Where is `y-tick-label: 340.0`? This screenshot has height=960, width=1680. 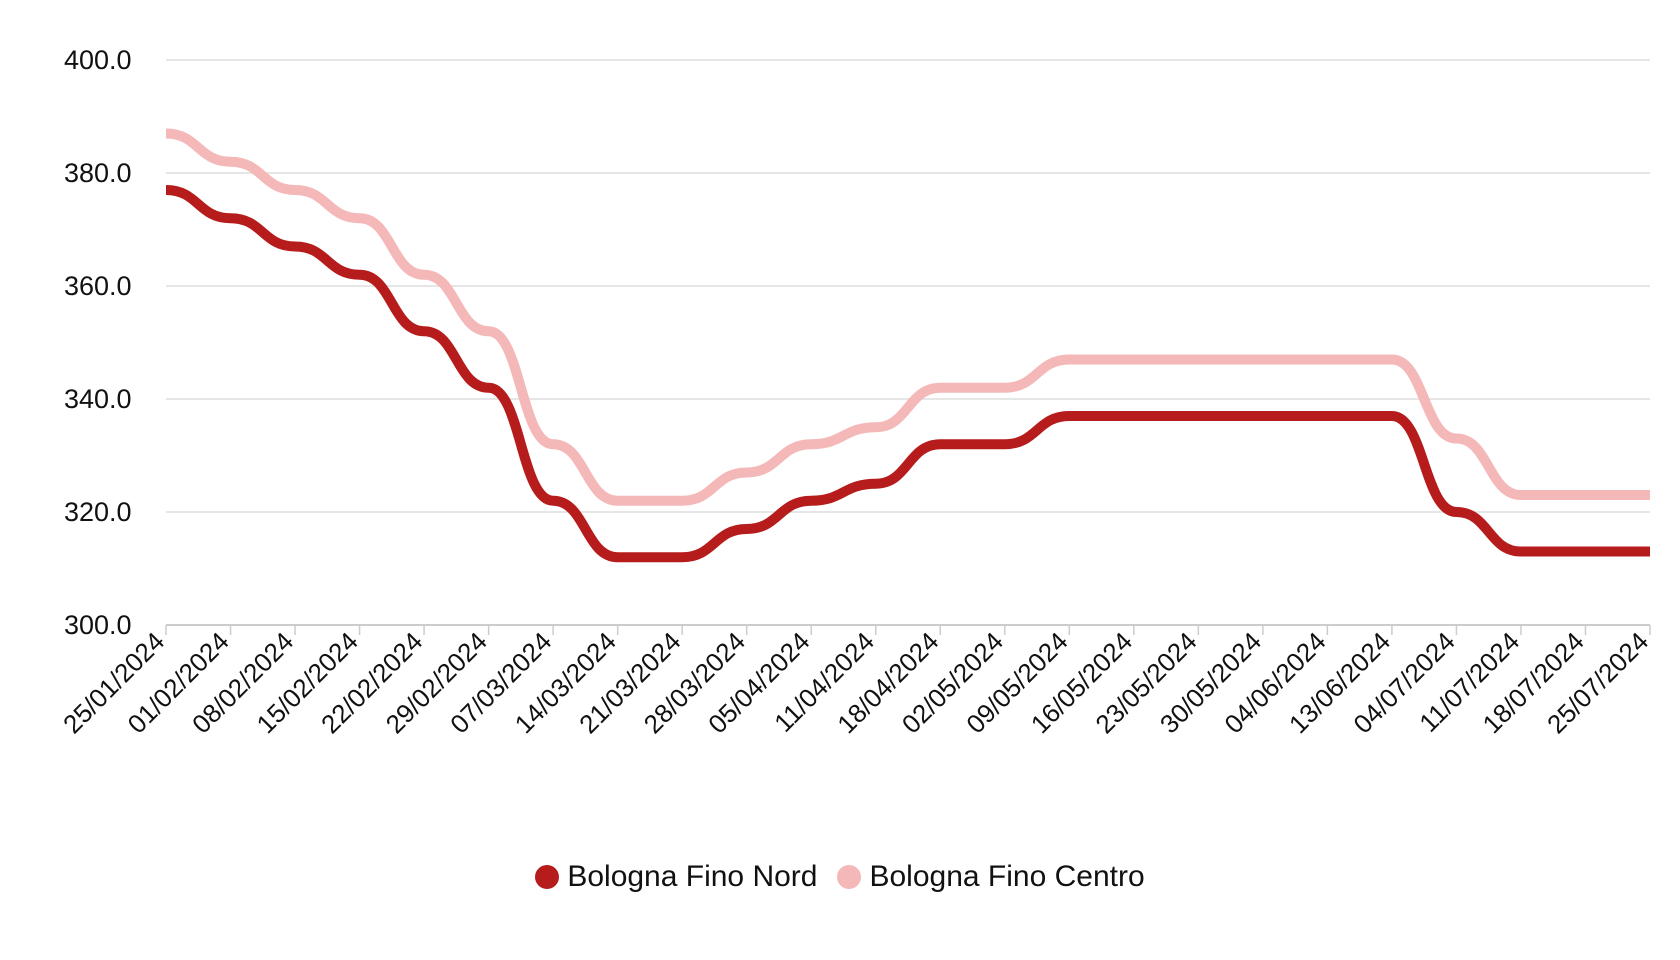
y-tick-label: 340.0 is located at coordinates (98, 399).